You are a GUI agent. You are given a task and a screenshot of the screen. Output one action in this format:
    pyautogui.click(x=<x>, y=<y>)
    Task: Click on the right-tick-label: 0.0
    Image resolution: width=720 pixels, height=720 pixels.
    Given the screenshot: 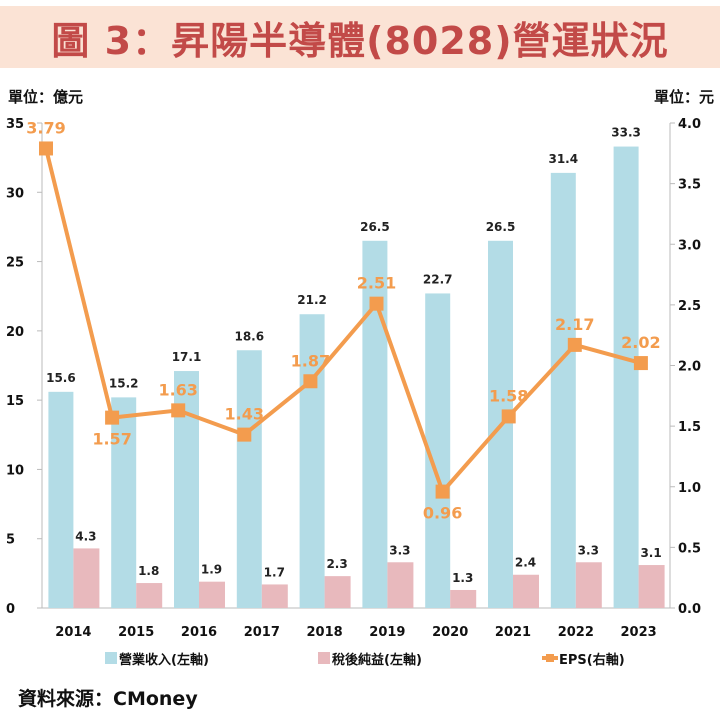 What is the action you would take?
    pyautogui.click(x=689, y=609)
    